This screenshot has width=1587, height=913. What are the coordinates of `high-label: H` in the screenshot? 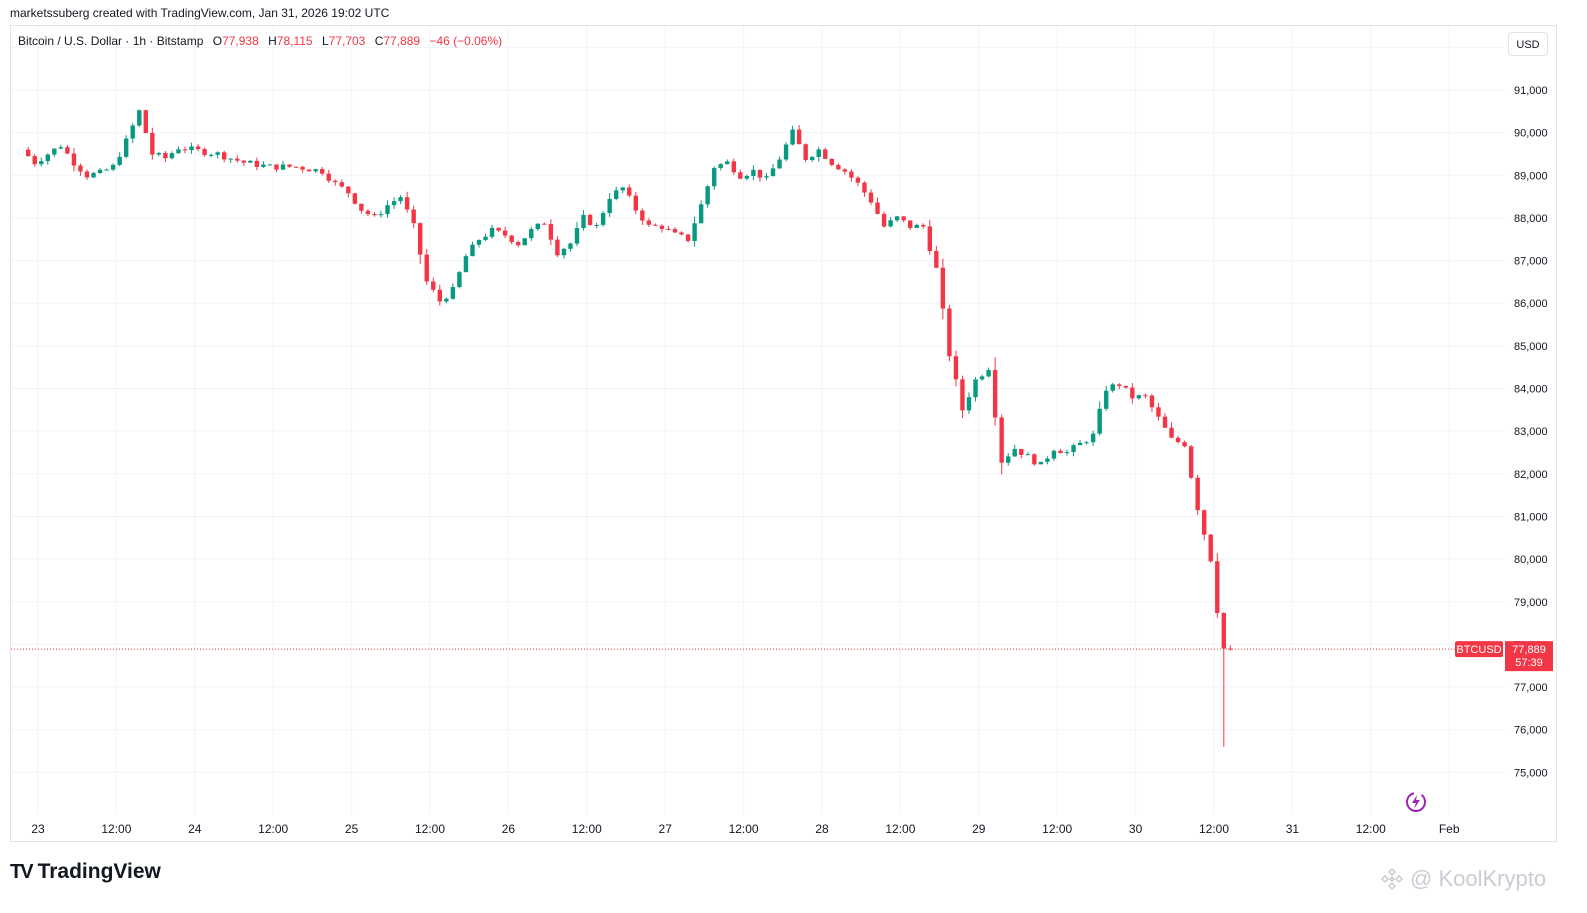 It's located at (272, 41).